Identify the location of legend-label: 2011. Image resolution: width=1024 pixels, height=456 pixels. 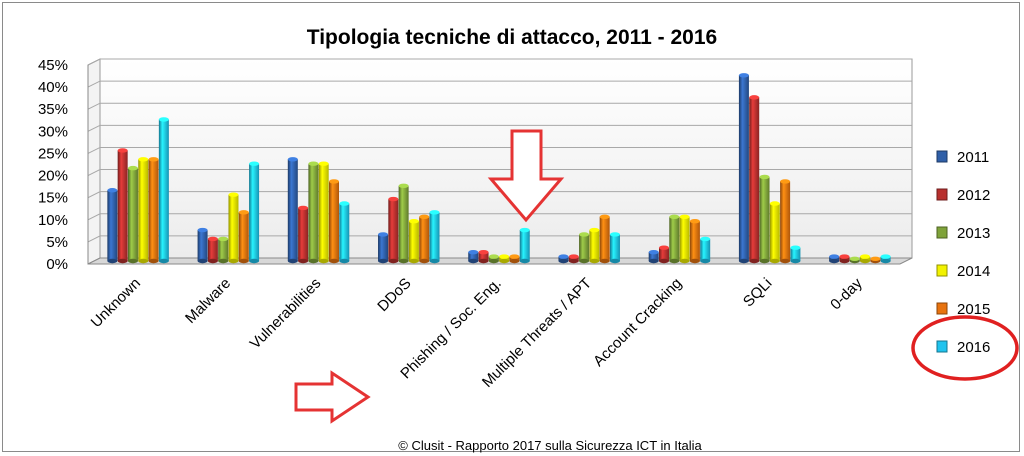
(973, 157).